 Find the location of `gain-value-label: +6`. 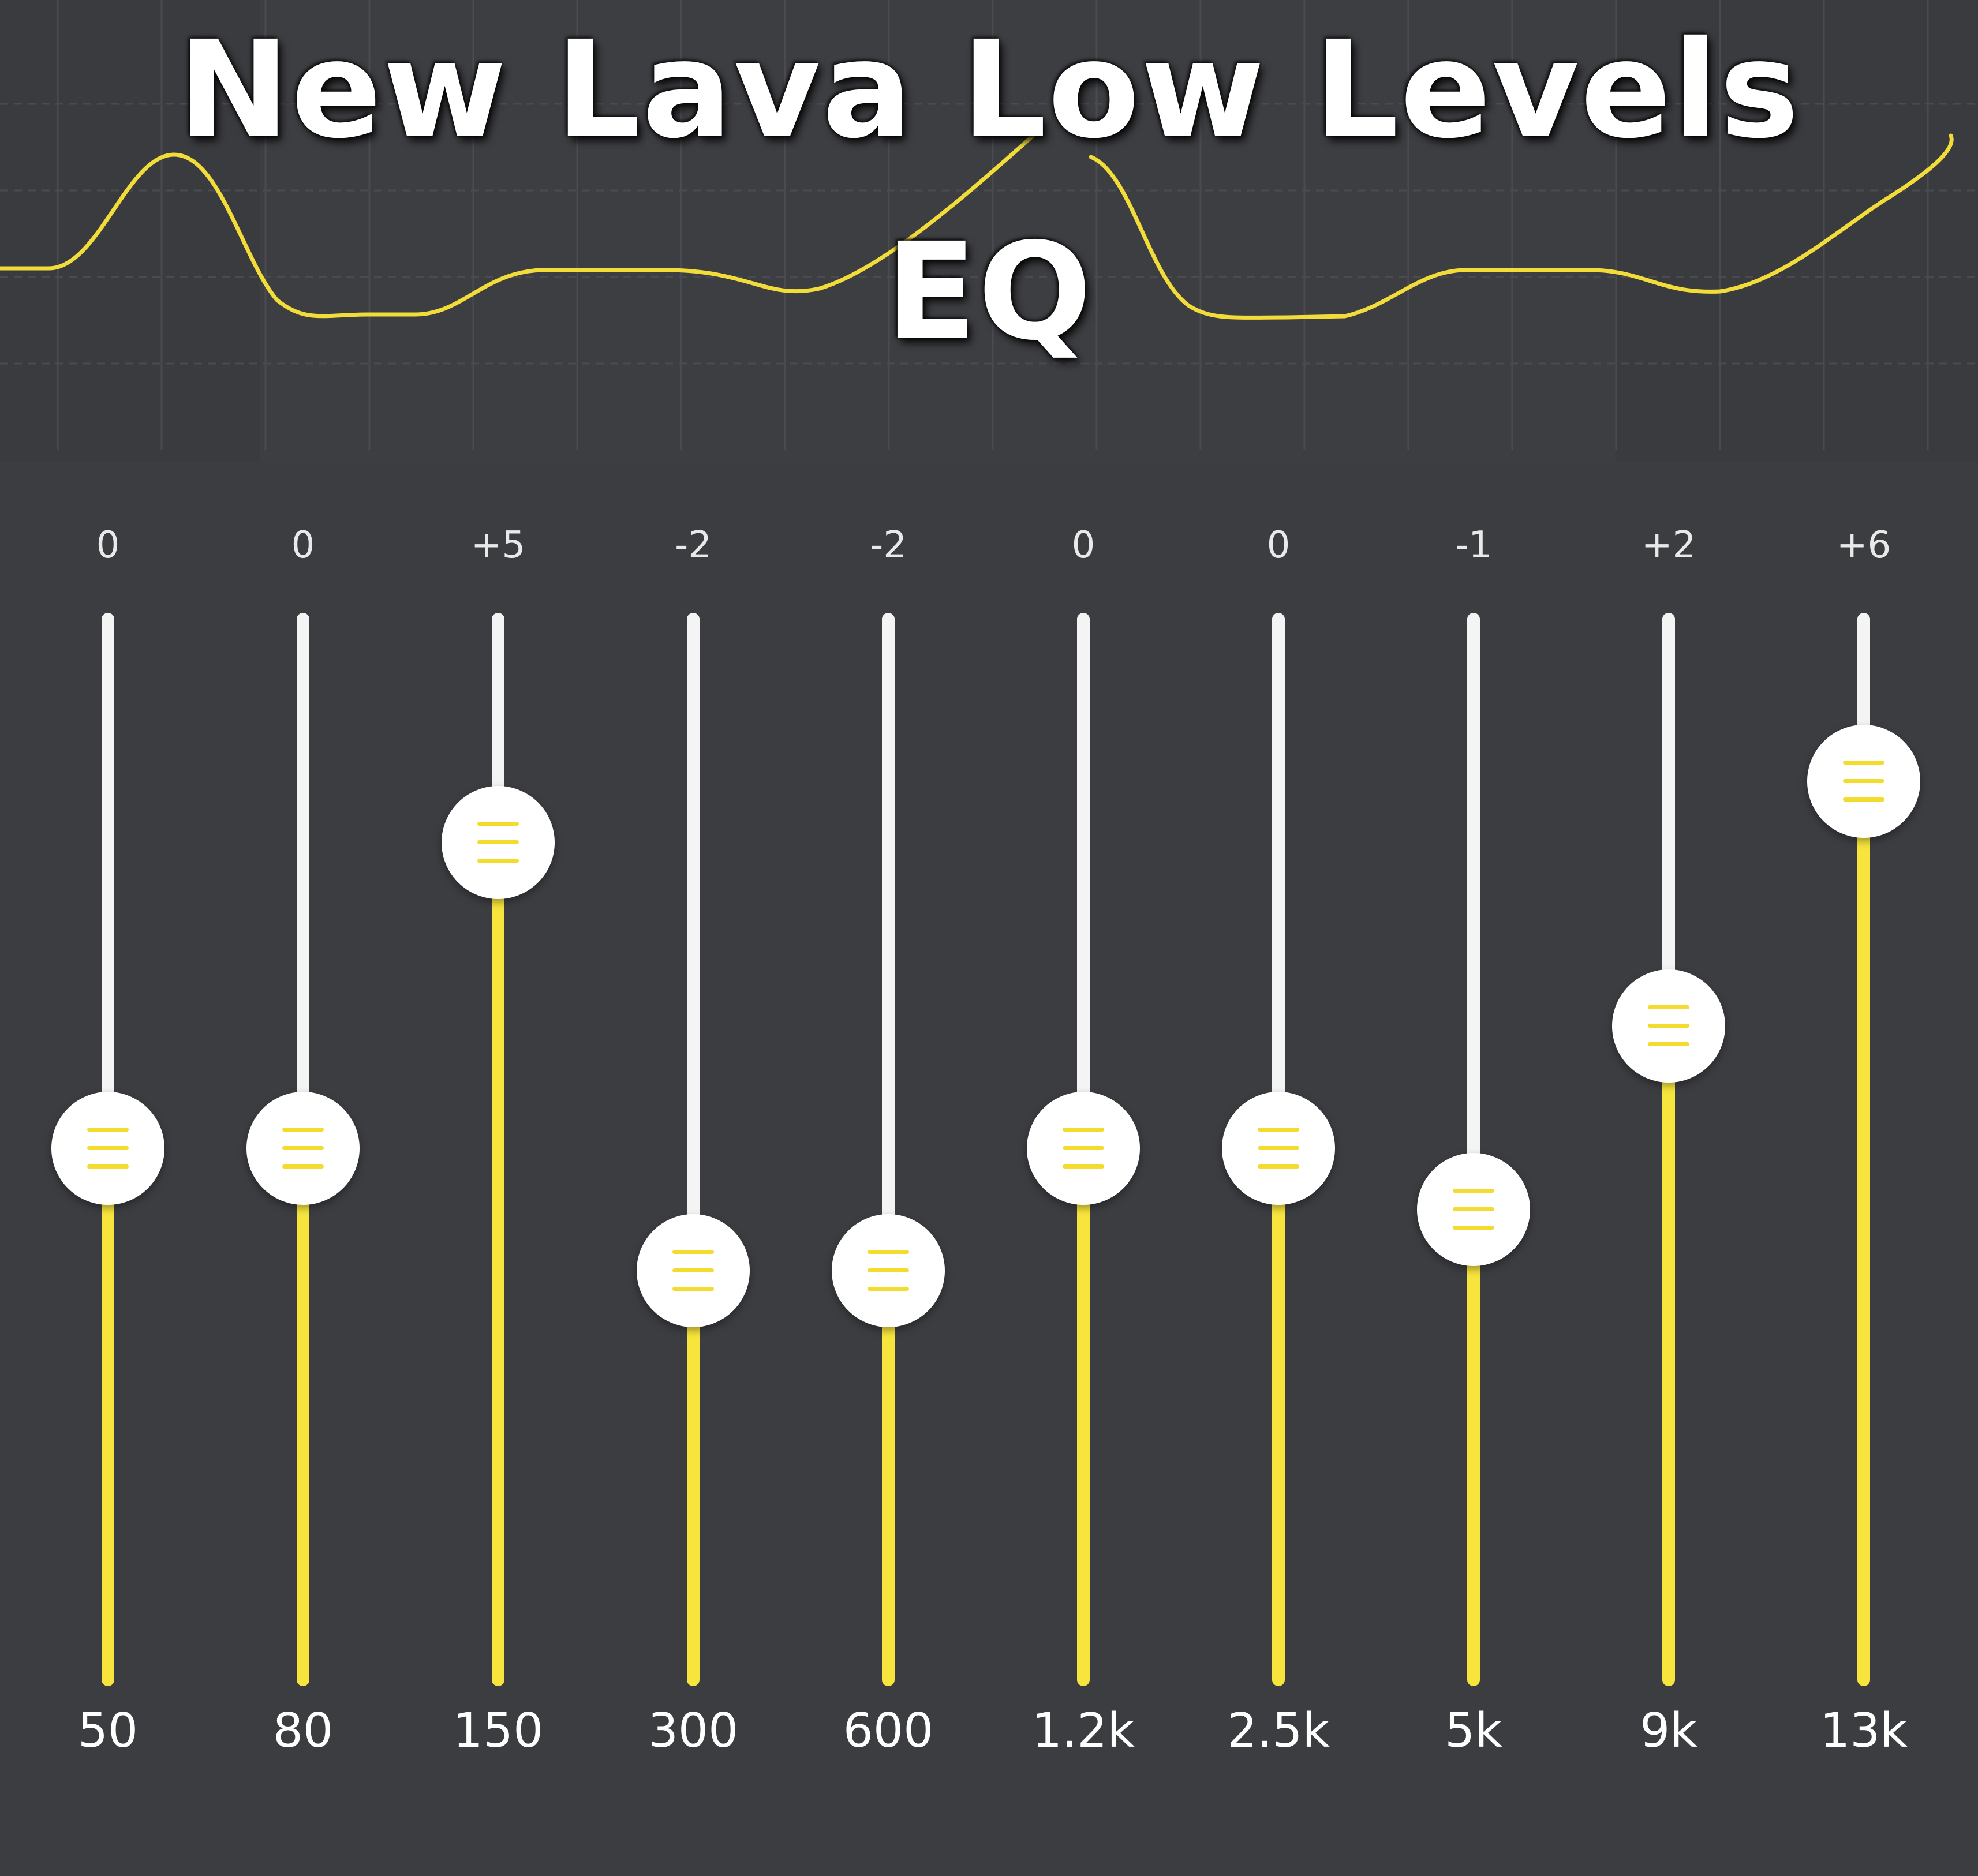

gain-value-label: +6 is located at coordinates (1864, 545).